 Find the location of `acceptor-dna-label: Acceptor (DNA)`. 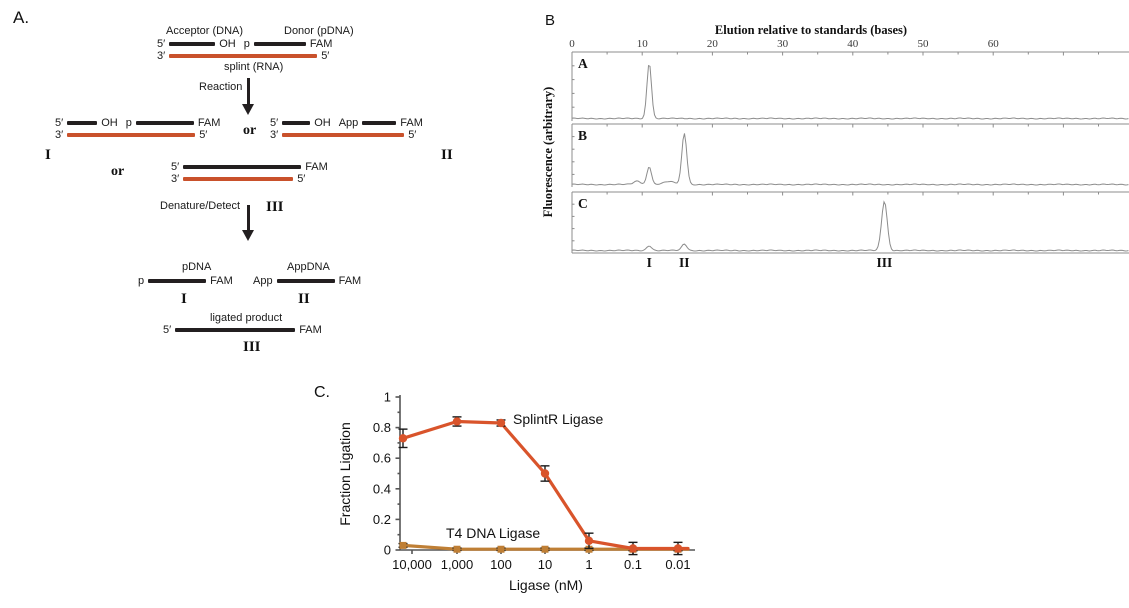

acceptor-dna-label: Acceptor (DNA) is located at coordinates (205, 31).